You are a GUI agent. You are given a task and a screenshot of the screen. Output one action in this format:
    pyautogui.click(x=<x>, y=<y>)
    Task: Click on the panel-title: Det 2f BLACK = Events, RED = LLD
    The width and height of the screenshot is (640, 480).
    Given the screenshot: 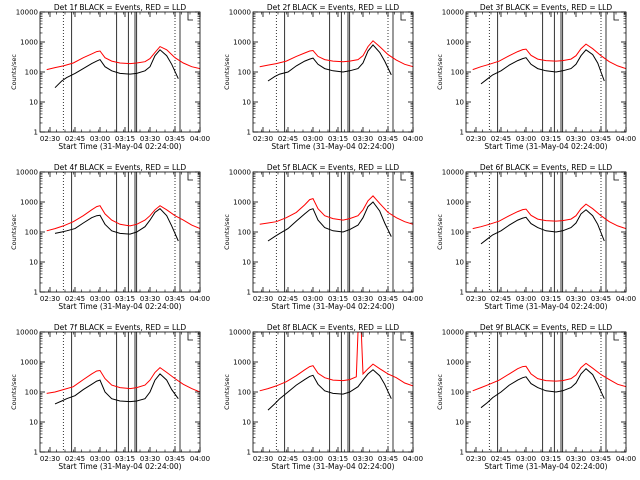 What is the action you would take?
    pyautogui.click(x=333, y=7)
    